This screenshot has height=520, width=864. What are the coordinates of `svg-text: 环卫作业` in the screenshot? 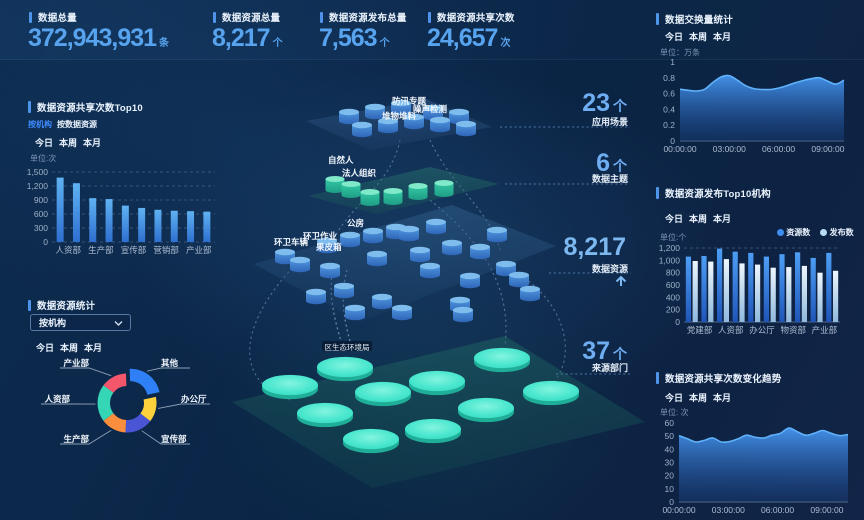 It's located at (320, 236).